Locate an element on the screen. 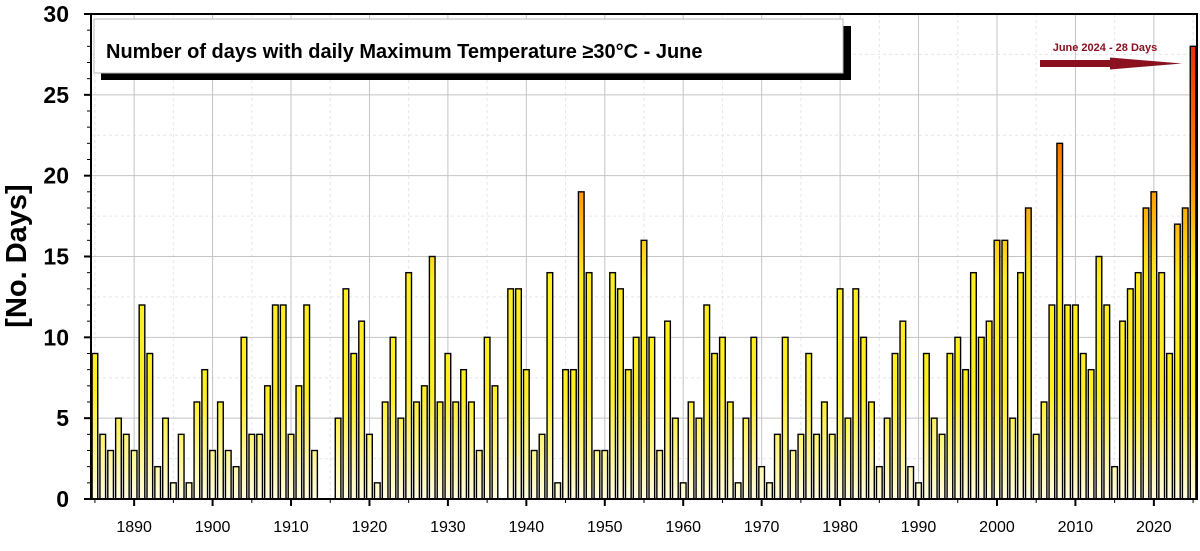 This screenshot has width=1200, height=551. bar-1968 is located at coordinates (746, 458).